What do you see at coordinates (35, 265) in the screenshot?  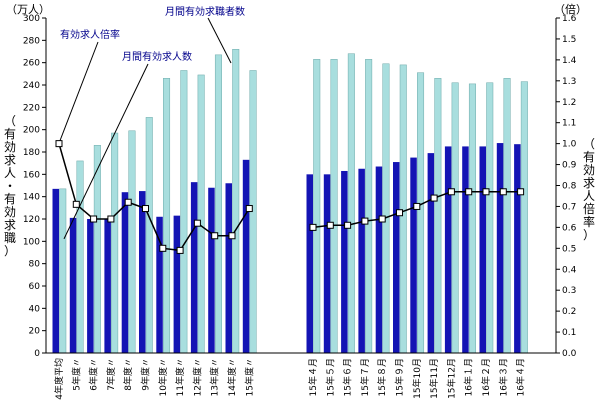 I see `left-tick-label: 80` at bounding box center [35, 265].